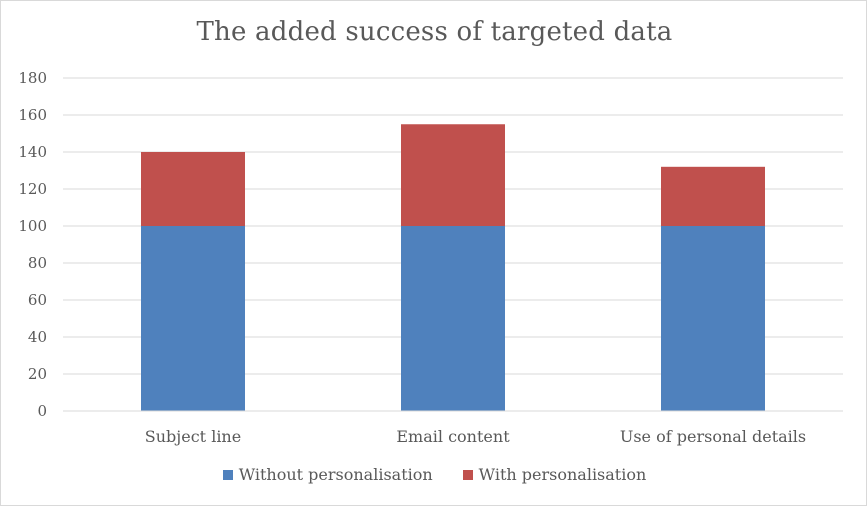  Describe the element at coordinates (32, 226) in the screenshot. I see `y-tick-label: 100` at that location.